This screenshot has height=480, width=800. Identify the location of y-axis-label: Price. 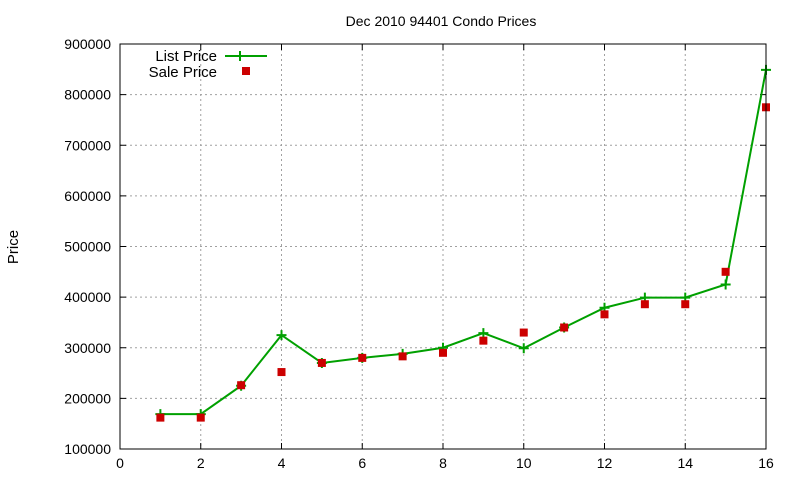
(13, 247).